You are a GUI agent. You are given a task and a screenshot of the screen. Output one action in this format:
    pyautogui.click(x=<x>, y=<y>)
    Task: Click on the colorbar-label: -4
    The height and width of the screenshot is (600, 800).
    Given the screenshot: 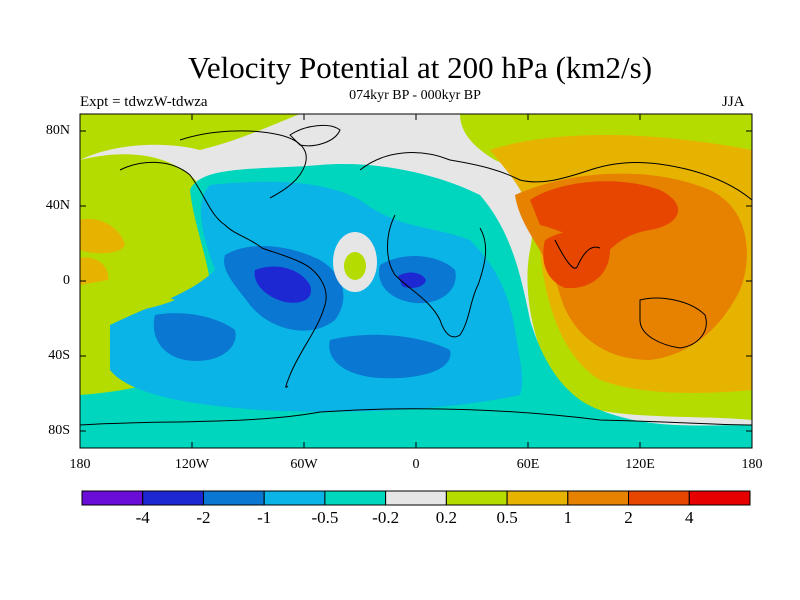 What is the action you would take?
    pyautogui.click(x=142, y=517)
    